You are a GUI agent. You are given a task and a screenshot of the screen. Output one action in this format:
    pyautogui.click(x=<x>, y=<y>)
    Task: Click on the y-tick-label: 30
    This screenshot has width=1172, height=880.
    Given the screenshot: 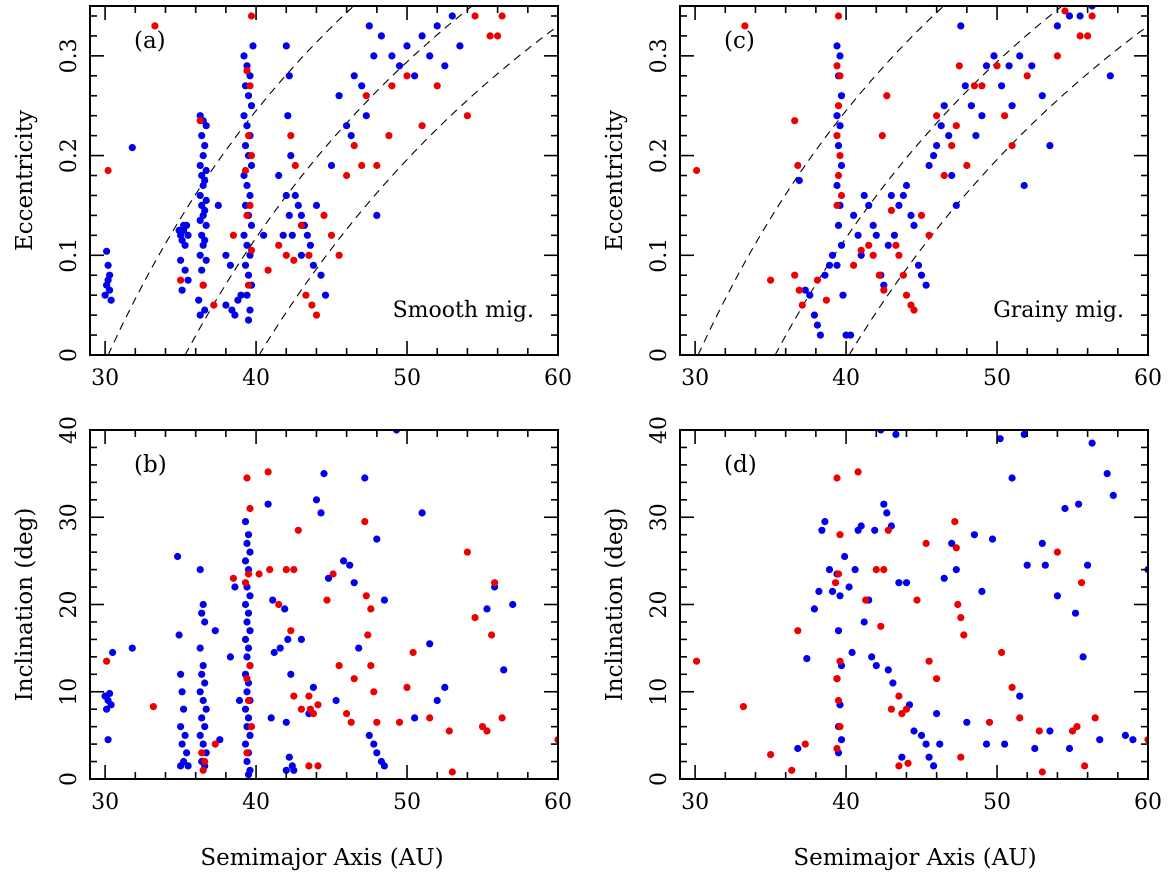 What is the action you would take?
    pyautogui.click(x=659, y=517)
    